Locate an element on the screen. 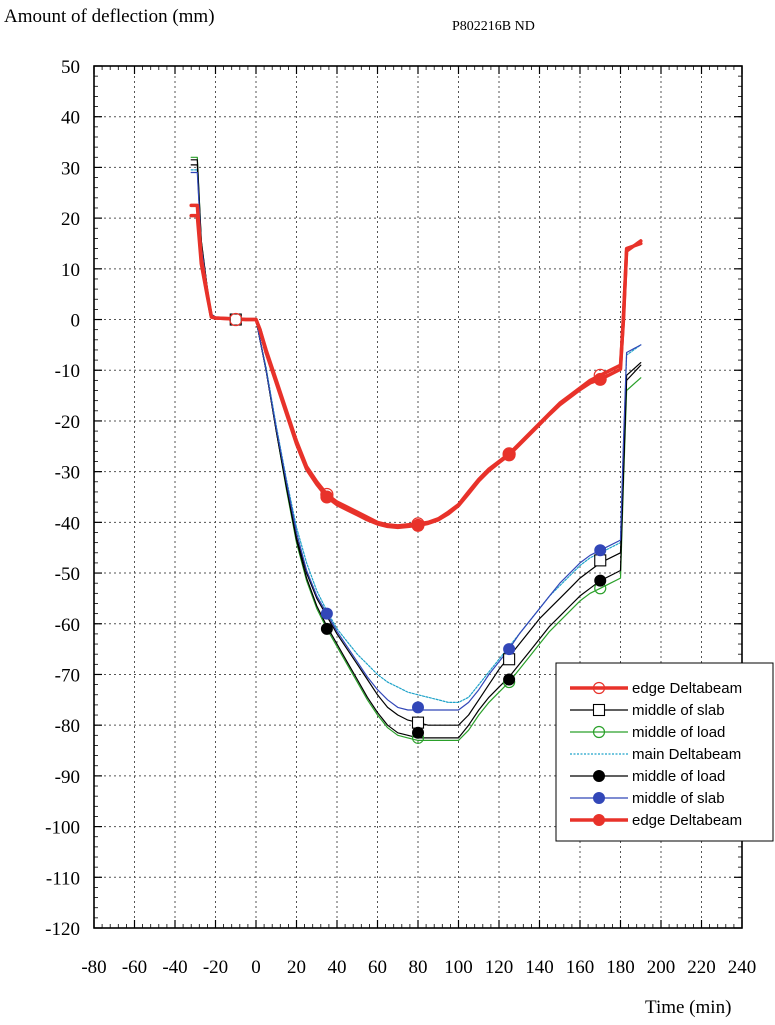 Image resolution: width=775 pixels, height=1025 pixels. legend-label-4: middle of load is located at coordinates (678, 776).